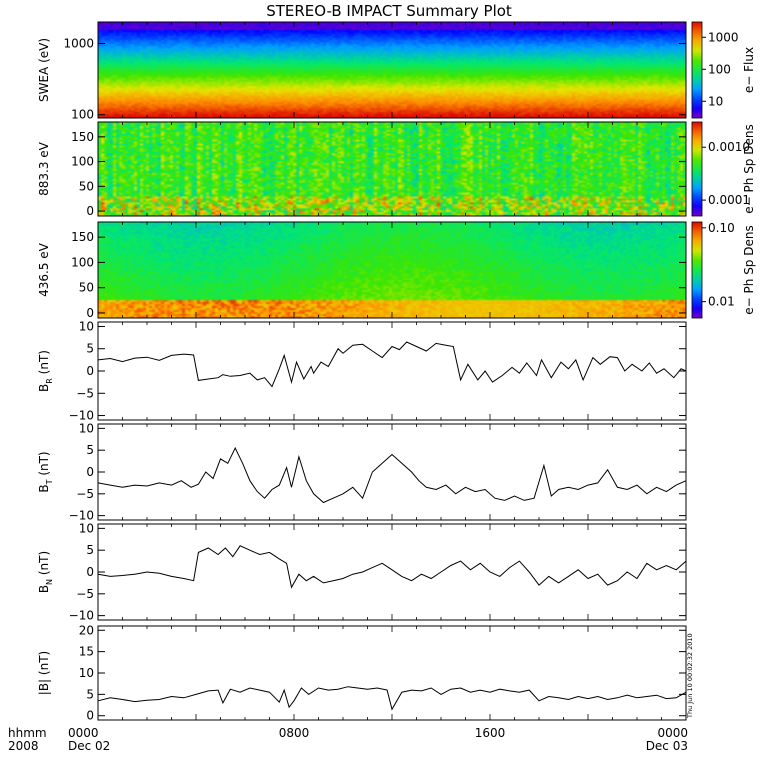  What do you see at coordinates (49, 582) in the screenshot?
I see `y-label-subscript: N` at bounding box center [49, 582].